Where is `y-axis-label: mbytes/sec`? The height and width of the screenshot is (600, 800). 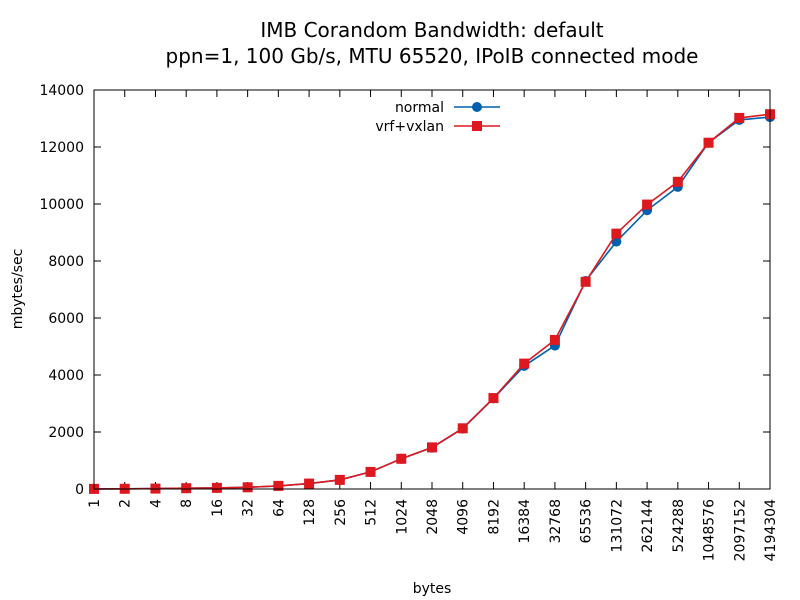
y-axis-label: mbytes/sec is located at coordinates (18, 289).